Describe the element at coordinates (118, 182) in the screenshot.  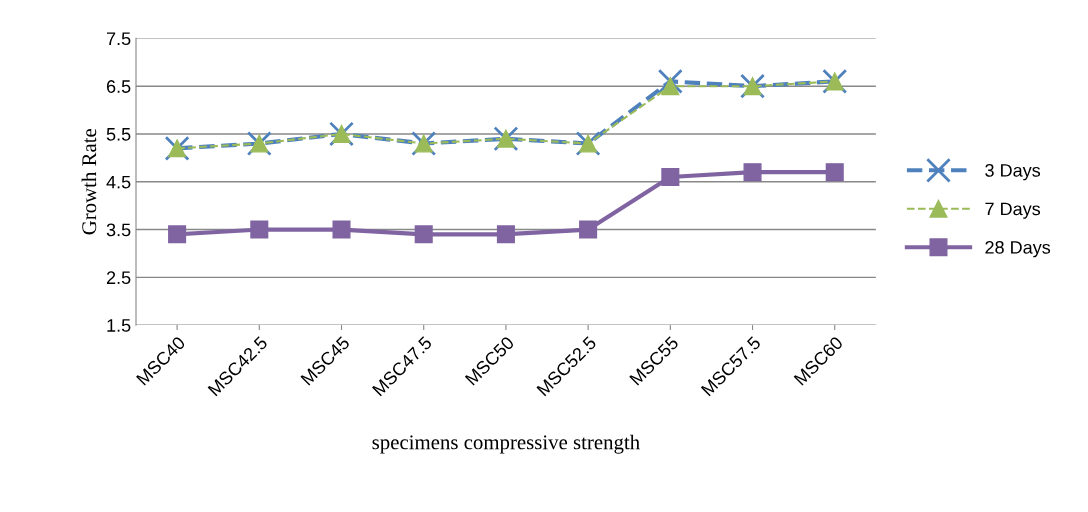
I see `y-tick-label: 4.5` at that location.